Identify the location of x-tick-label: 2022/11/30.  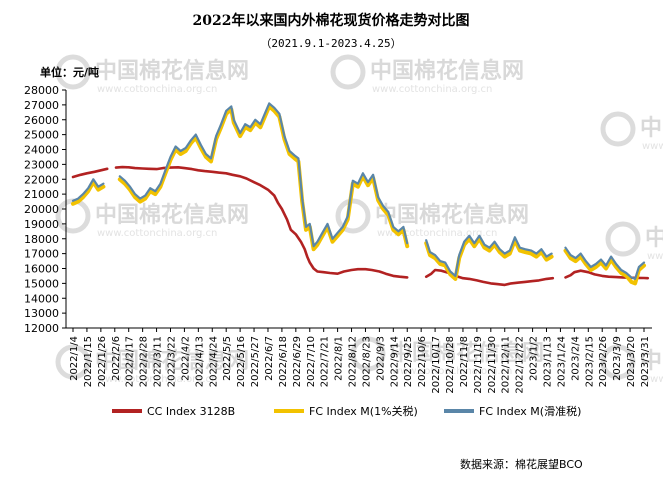
(492, 365).